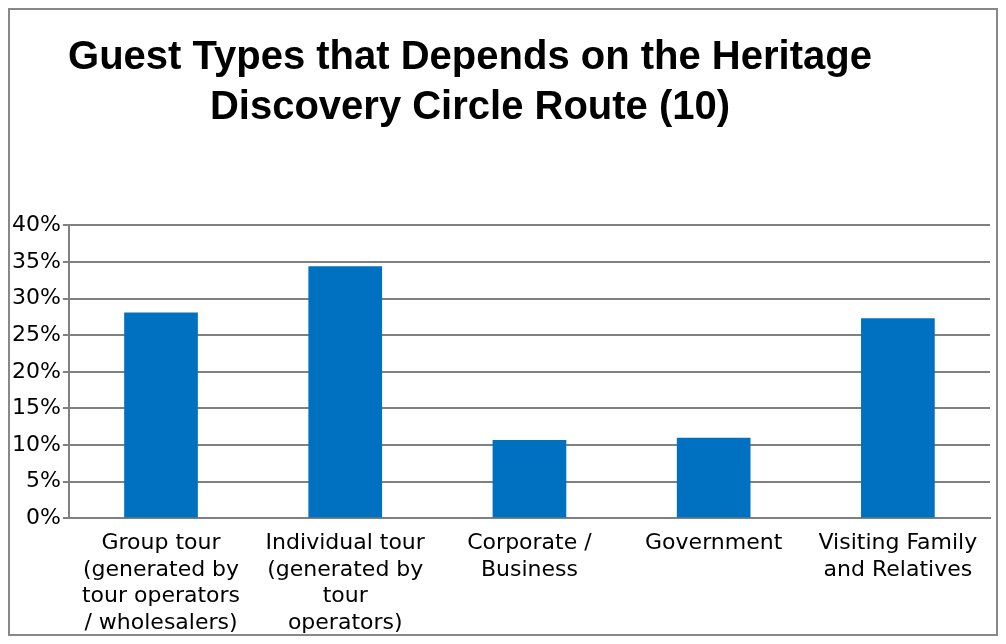 The width and height of the screenshot is (1006, 644). What do you see at coordinates (470, 80) in the screenshot?
I see `chart-title: Guest Types that Depends on the Heritage Discovery Circle Route (10)` at bounding box center [470, 80].